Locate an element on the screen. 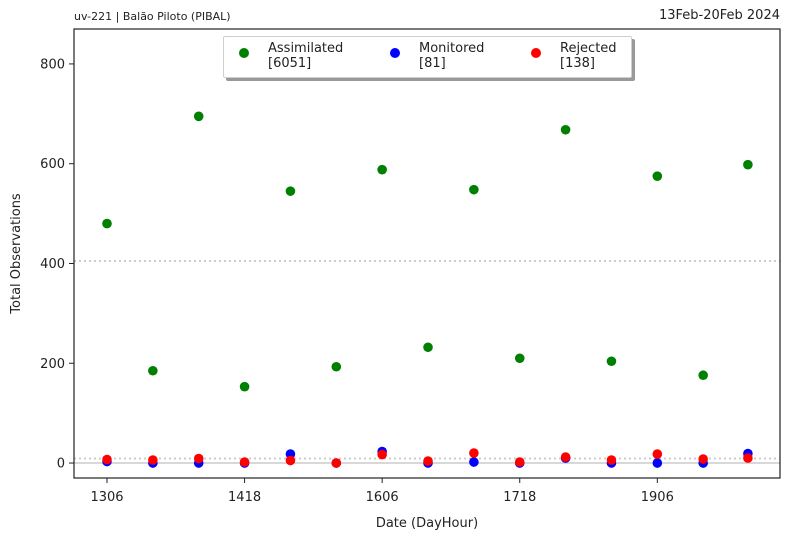 Image resolution: width=790 pixels, height=540 pixels. legend-count: [81] is located at coordinates (432, 63).